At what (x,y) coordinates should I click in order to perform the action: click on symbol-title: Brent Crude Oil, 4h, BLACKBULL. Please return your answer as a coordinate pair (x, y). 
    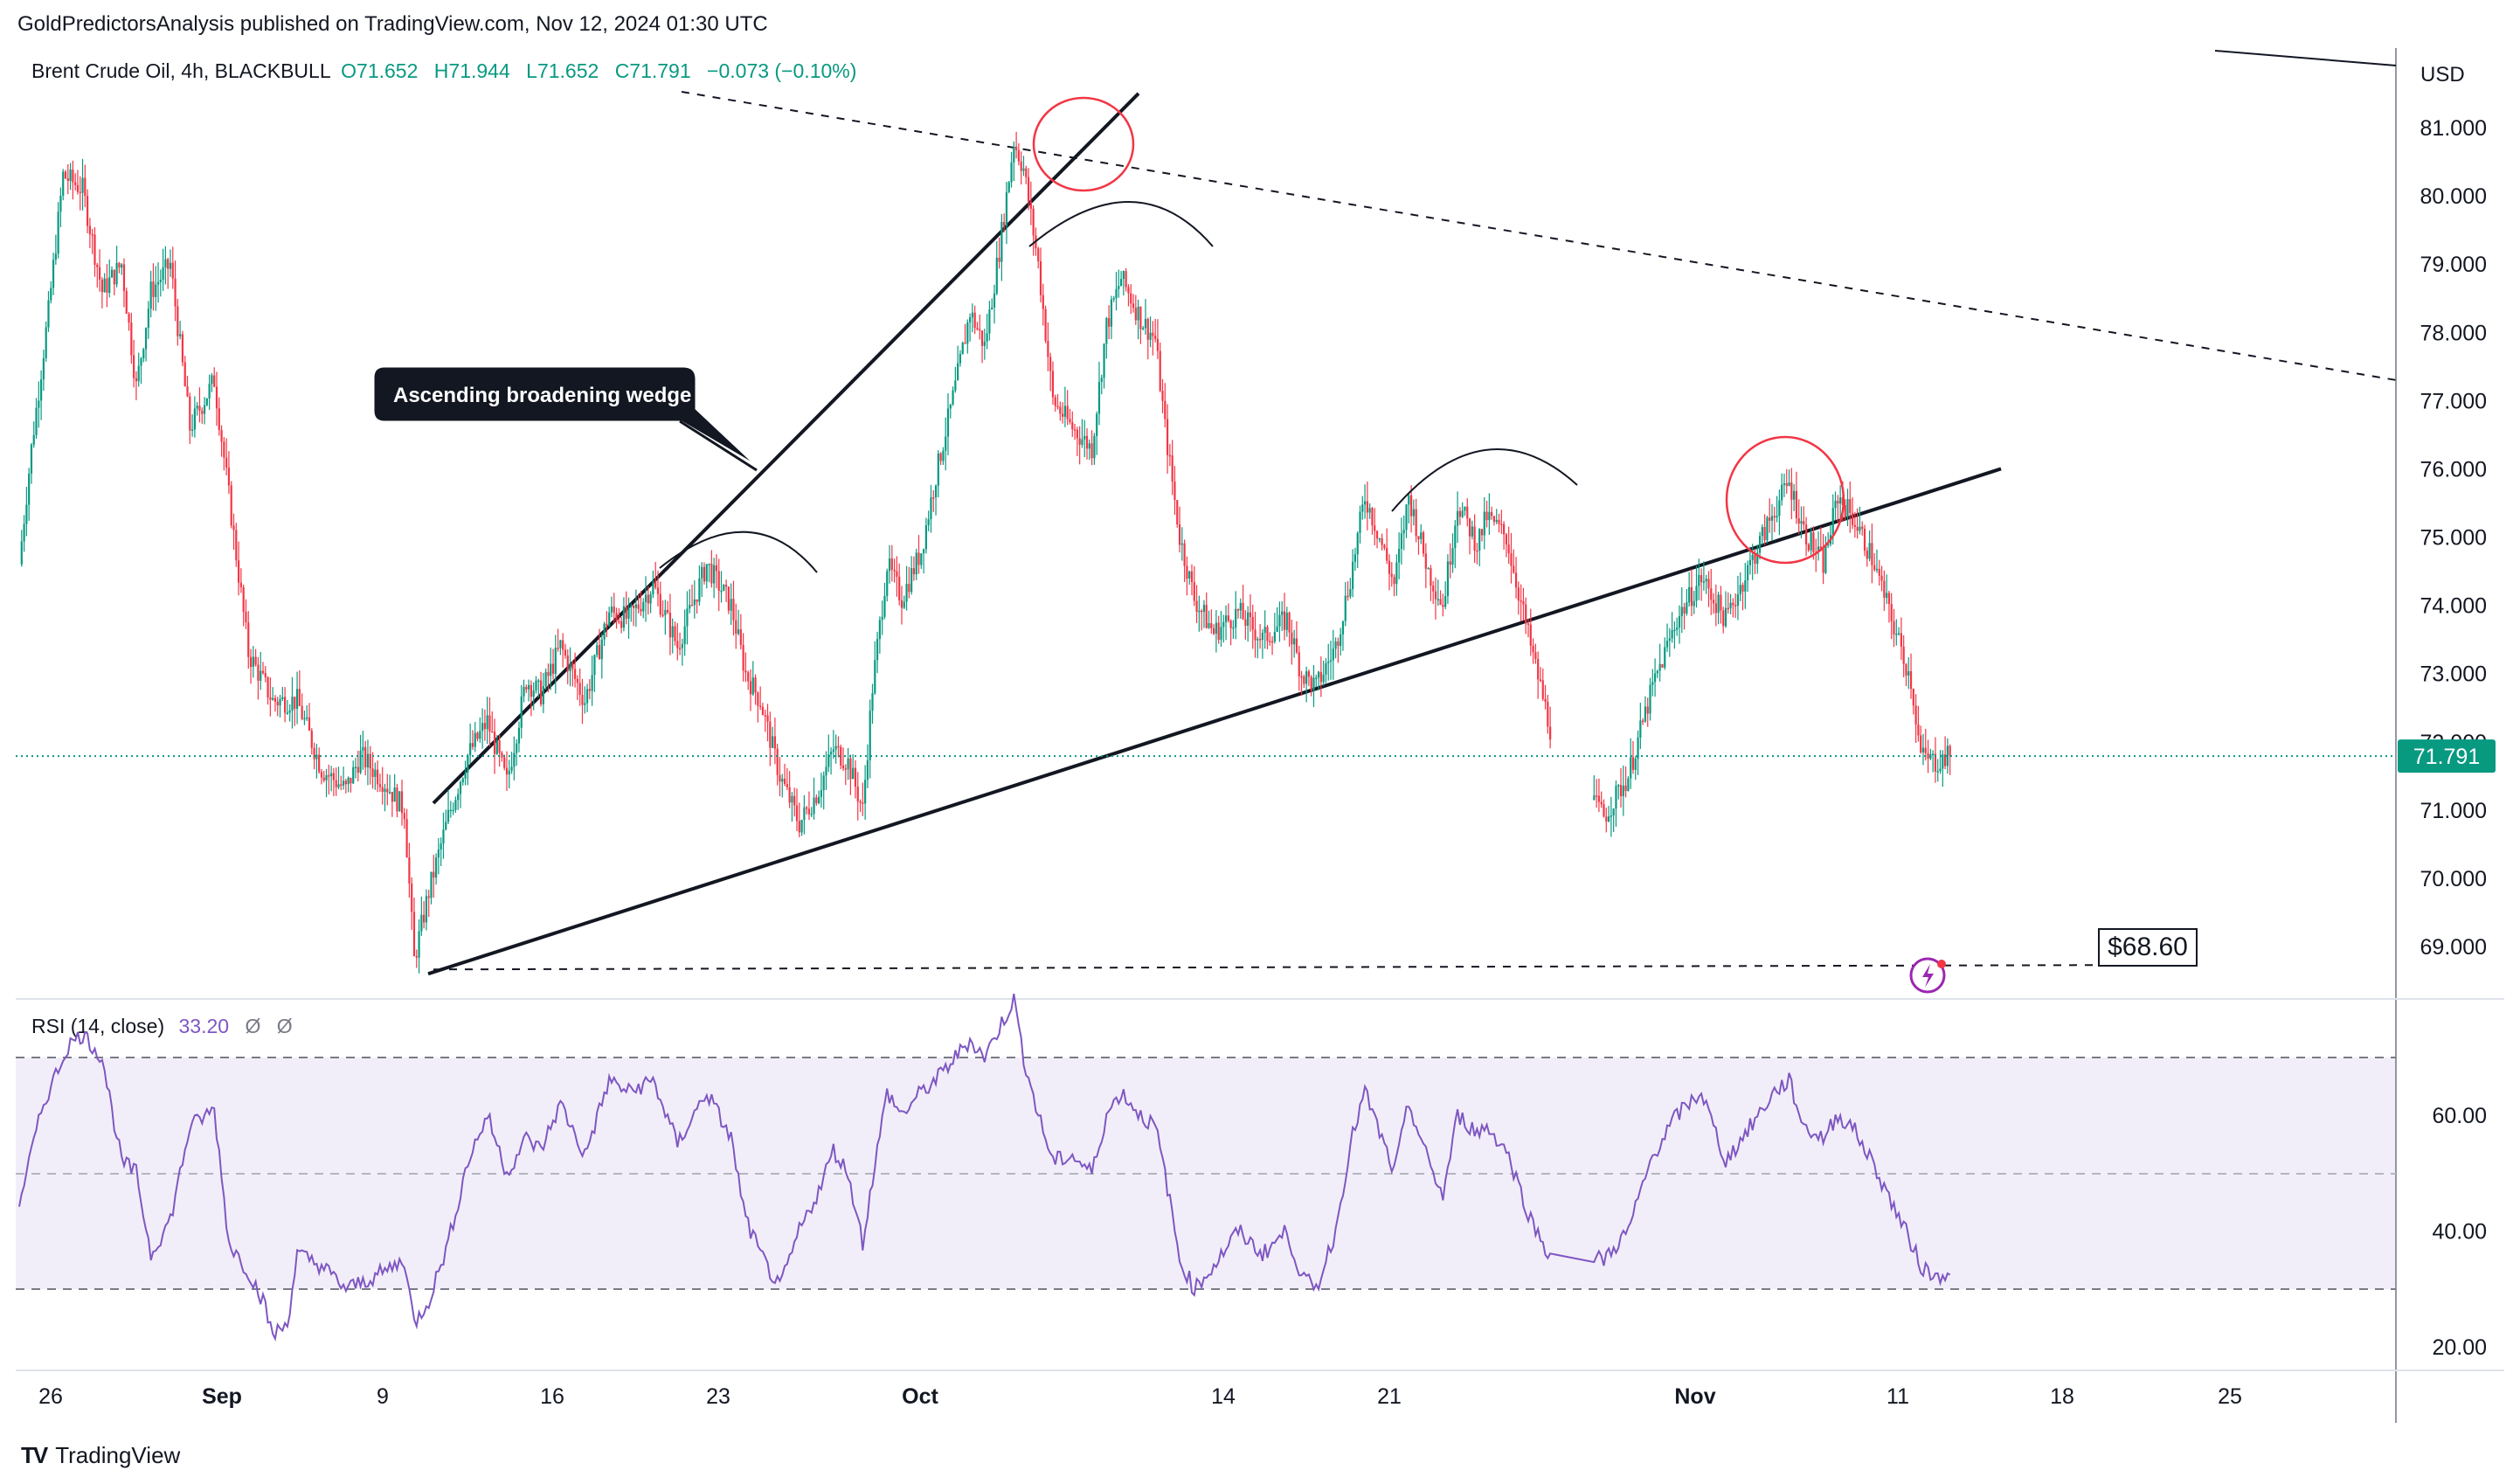
    Looking at the image, I should click on (180, 70).